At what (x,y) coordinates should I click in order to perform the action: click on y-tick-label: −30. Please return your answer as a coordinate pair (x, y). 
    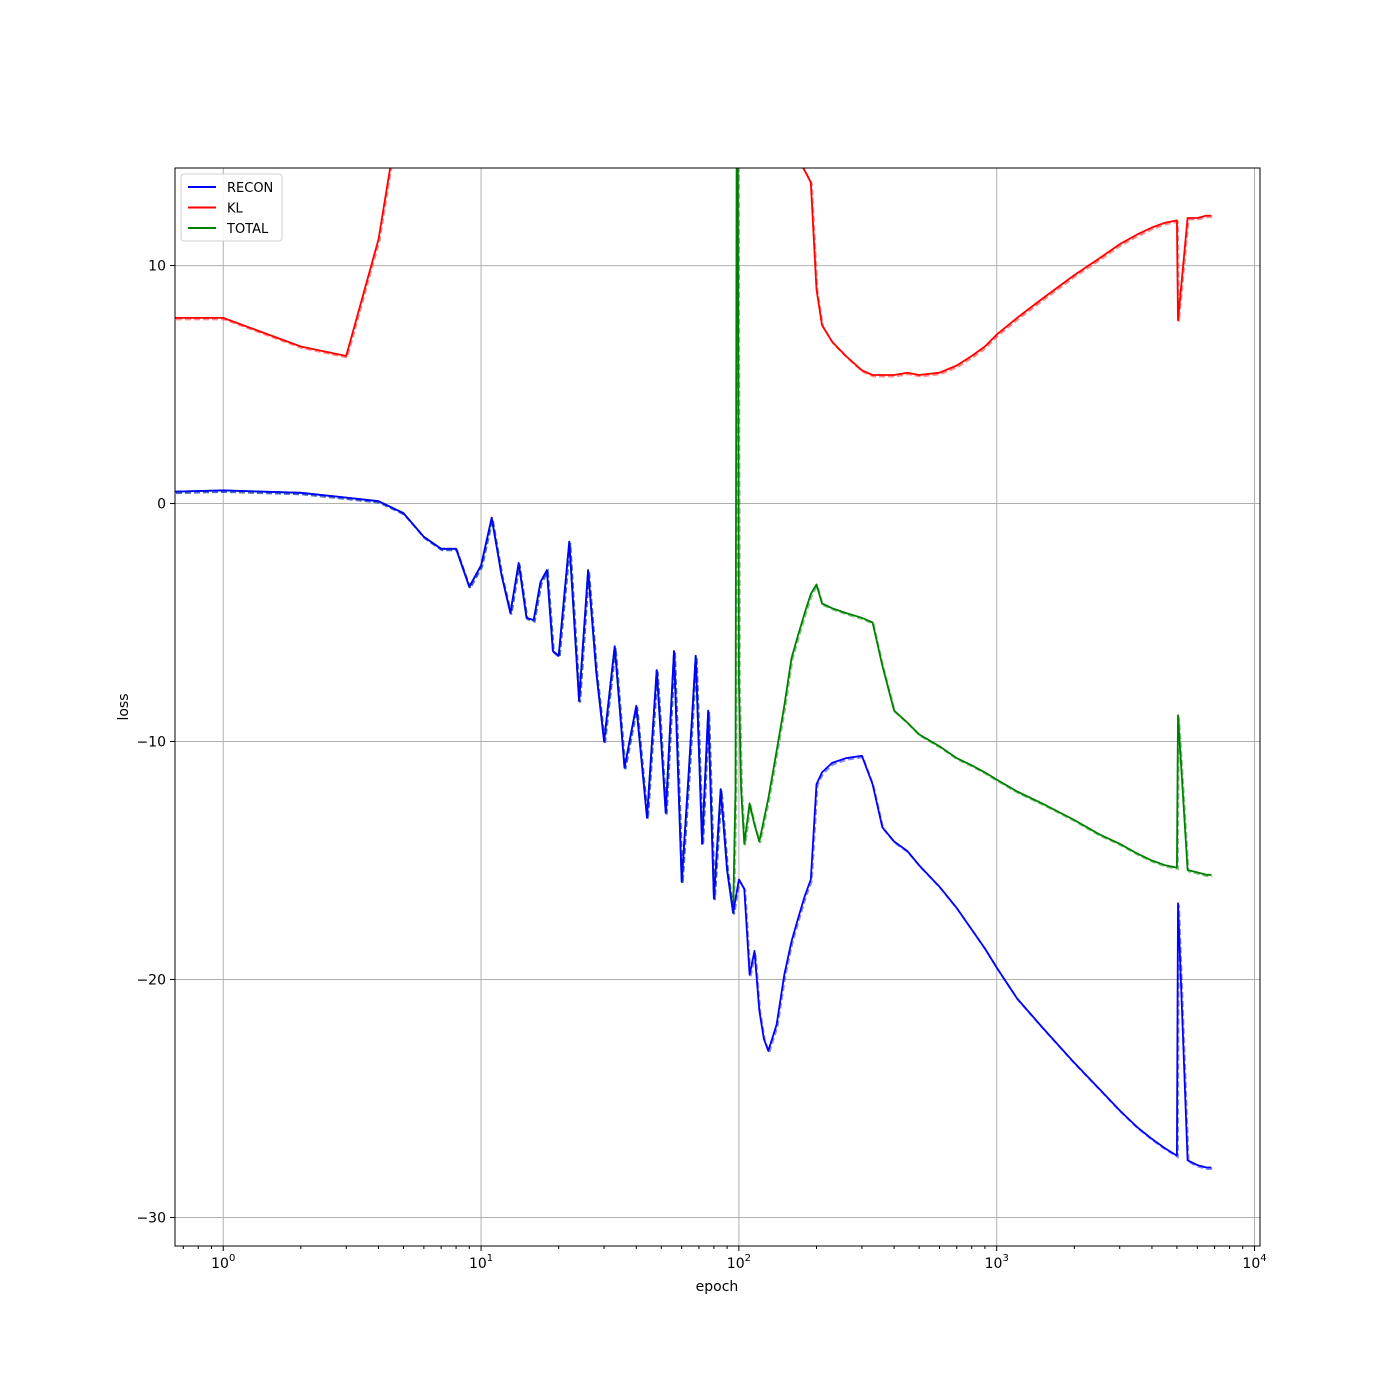
    Looking at the image, I should click on (151, 1218).